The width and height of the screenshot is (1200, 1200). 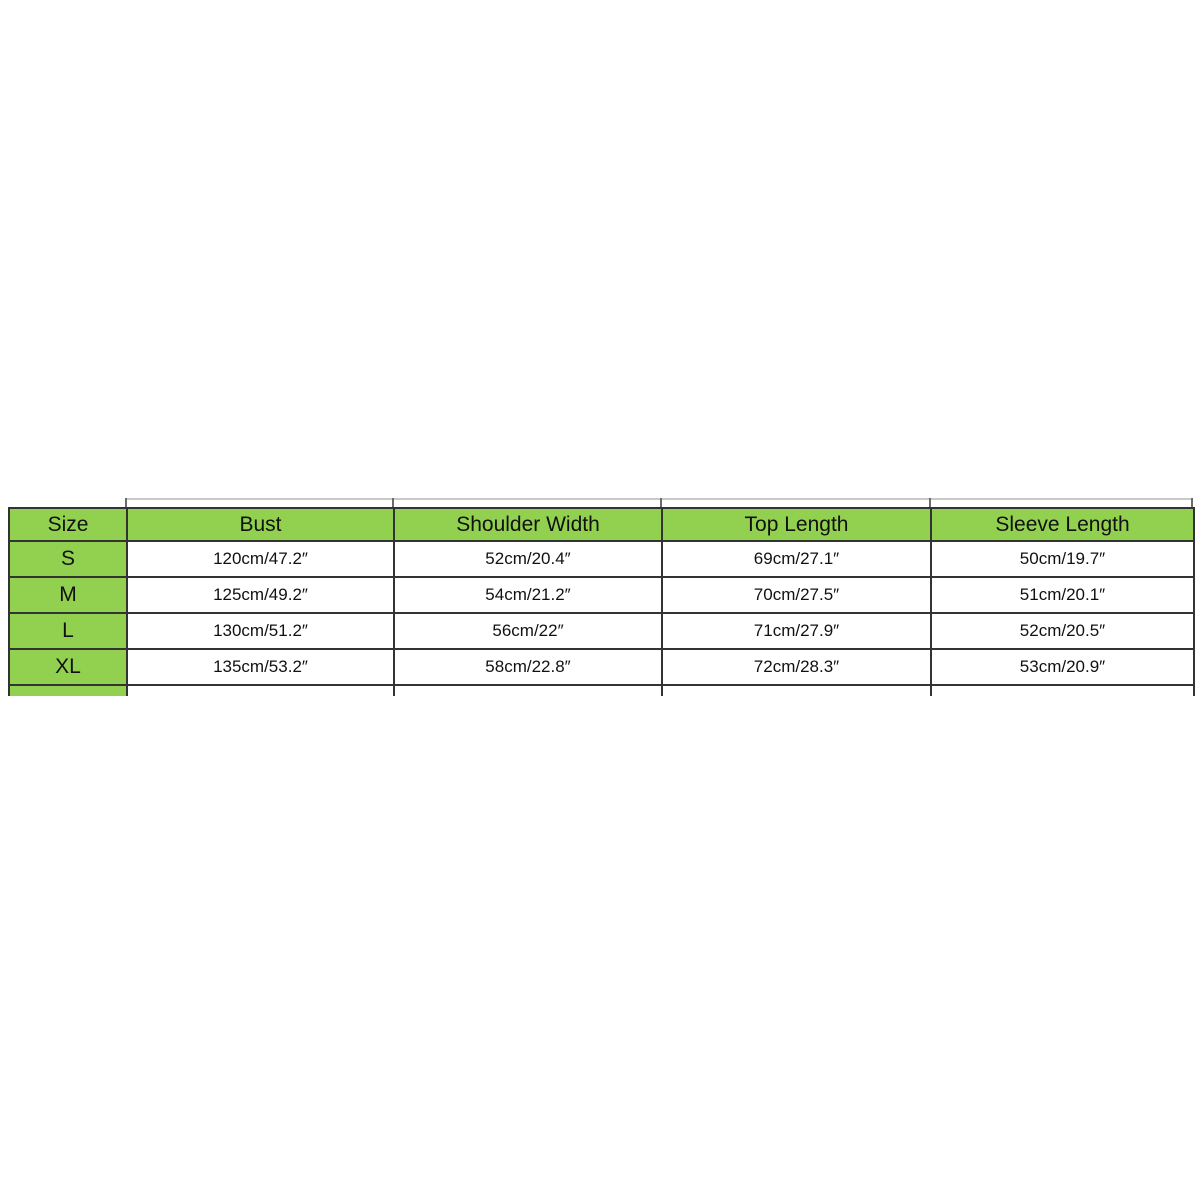 I want to click on size-cell: S, so click(x=68, y=559).